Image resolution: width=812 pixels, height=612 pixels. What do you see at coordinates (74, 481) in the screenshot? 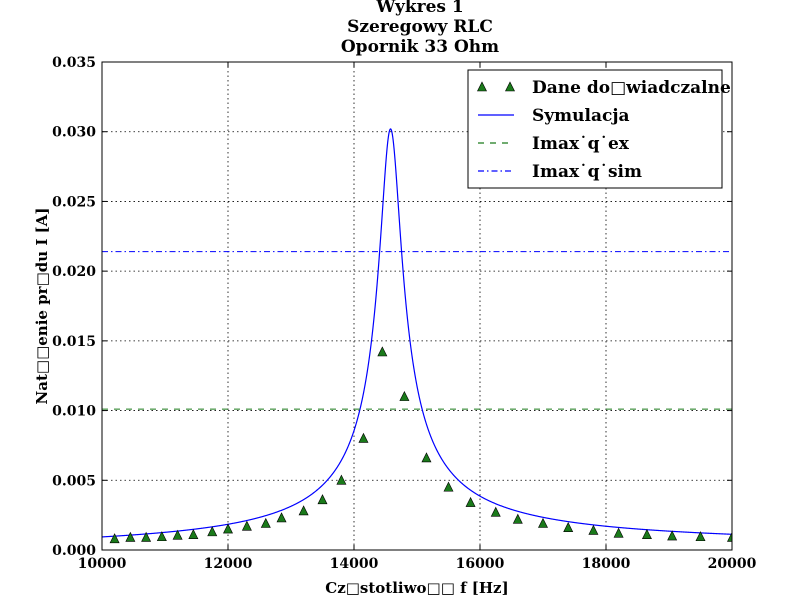
I see `y-tick-label: 0.005` at bounding box center [74, 481].